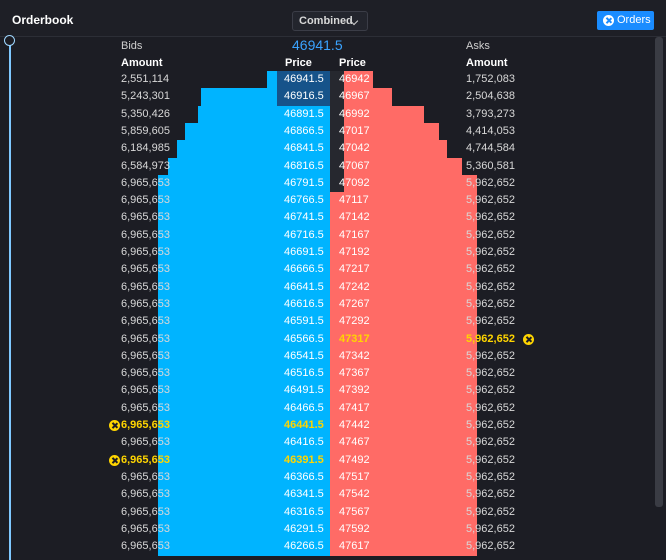 The height and width of the screenshot is (560, 666). I want to click on ask-price: 47292, so click(354, 321).